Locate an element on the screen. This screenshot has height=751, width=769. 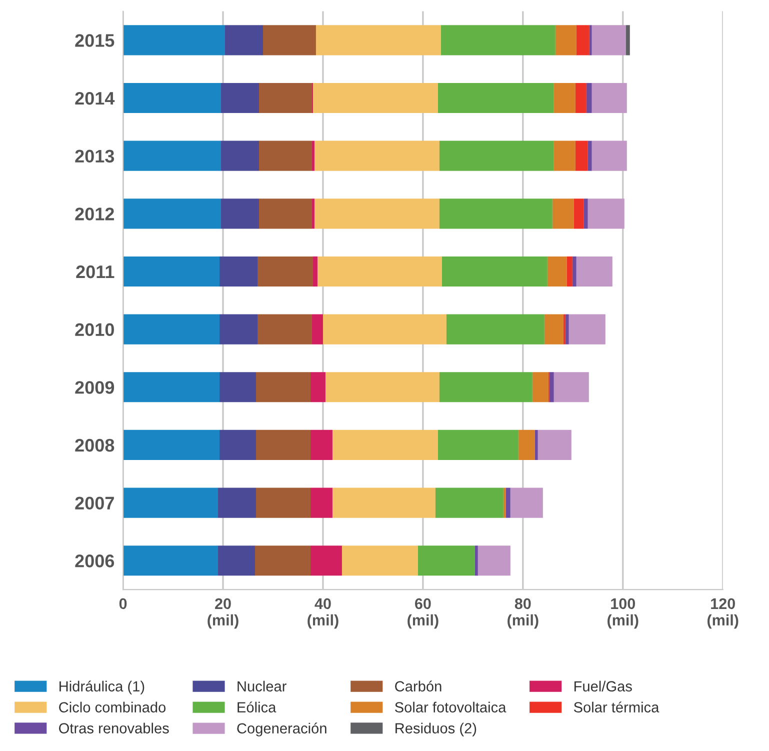
x-tick-label: 100 (mil) is located at coordinates (623, 613).